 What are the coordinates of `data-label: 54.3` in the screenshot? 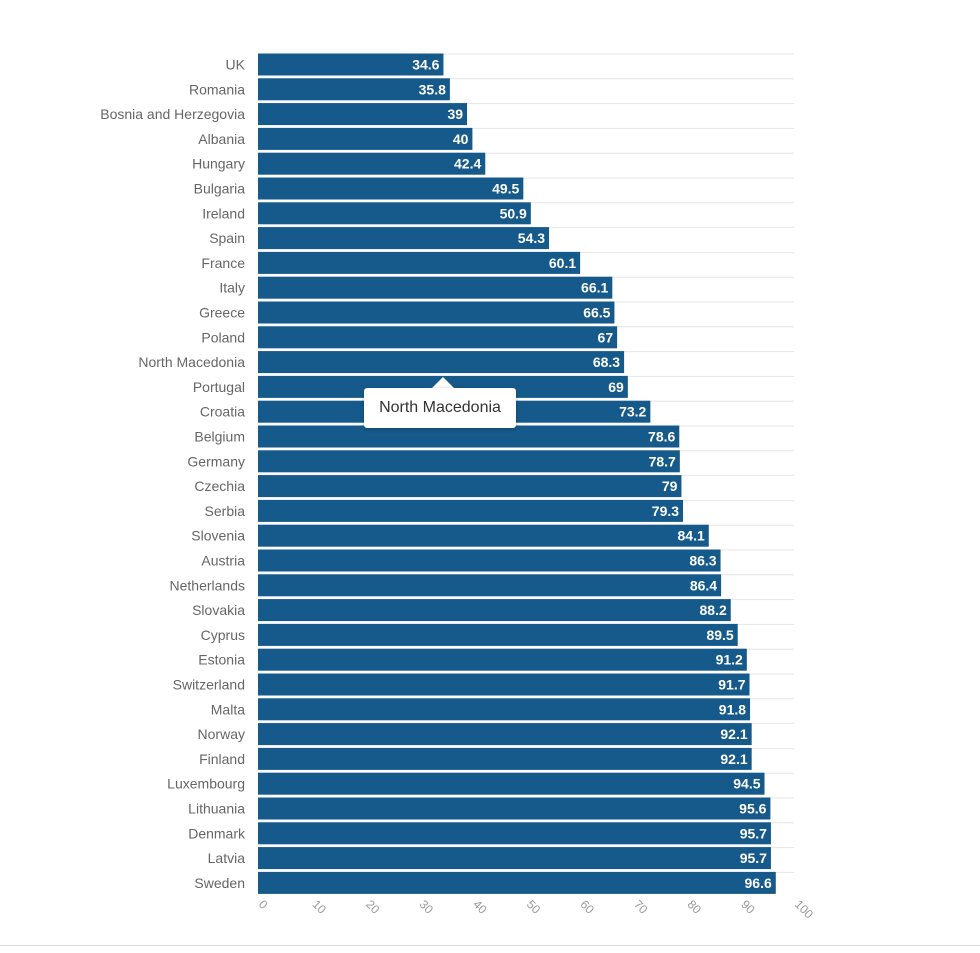 It's located at (531, 238).